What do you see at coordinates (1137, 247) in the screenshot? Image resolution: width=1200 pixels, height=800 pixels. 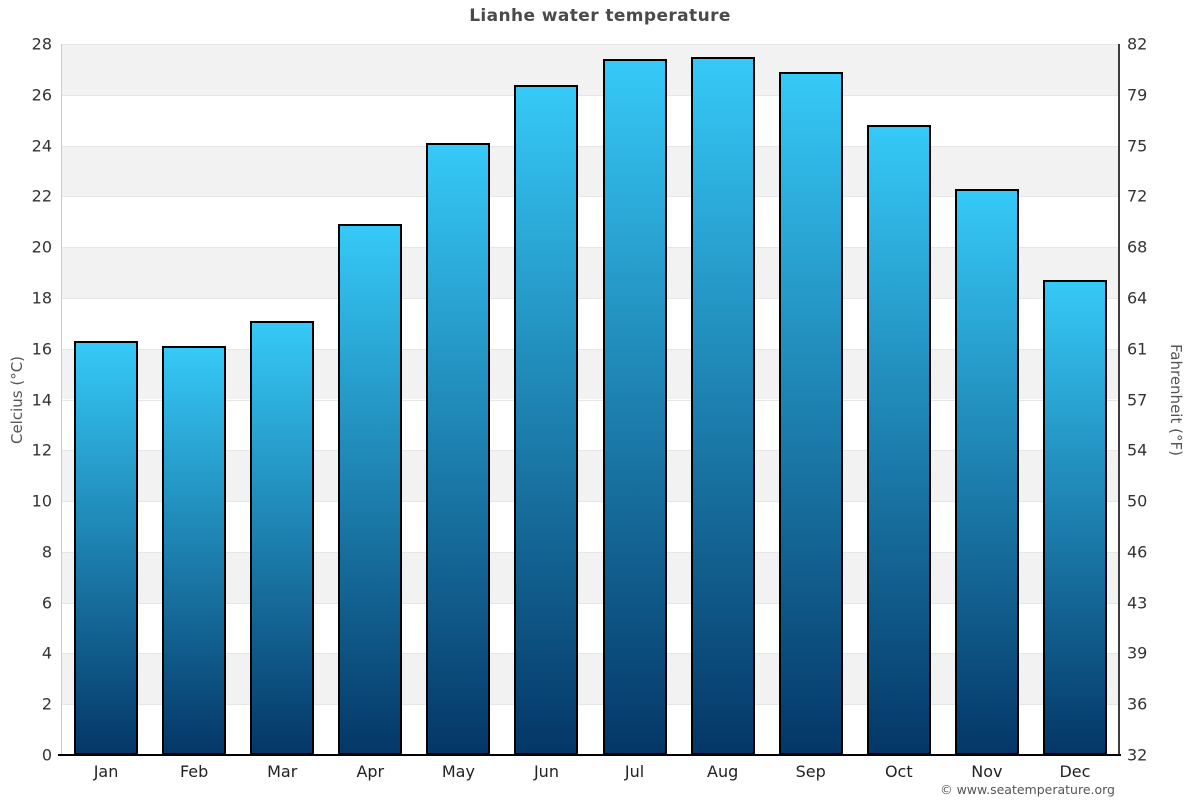 I see `y-tick-right-68: 68` at bounding box center [1137, 247].